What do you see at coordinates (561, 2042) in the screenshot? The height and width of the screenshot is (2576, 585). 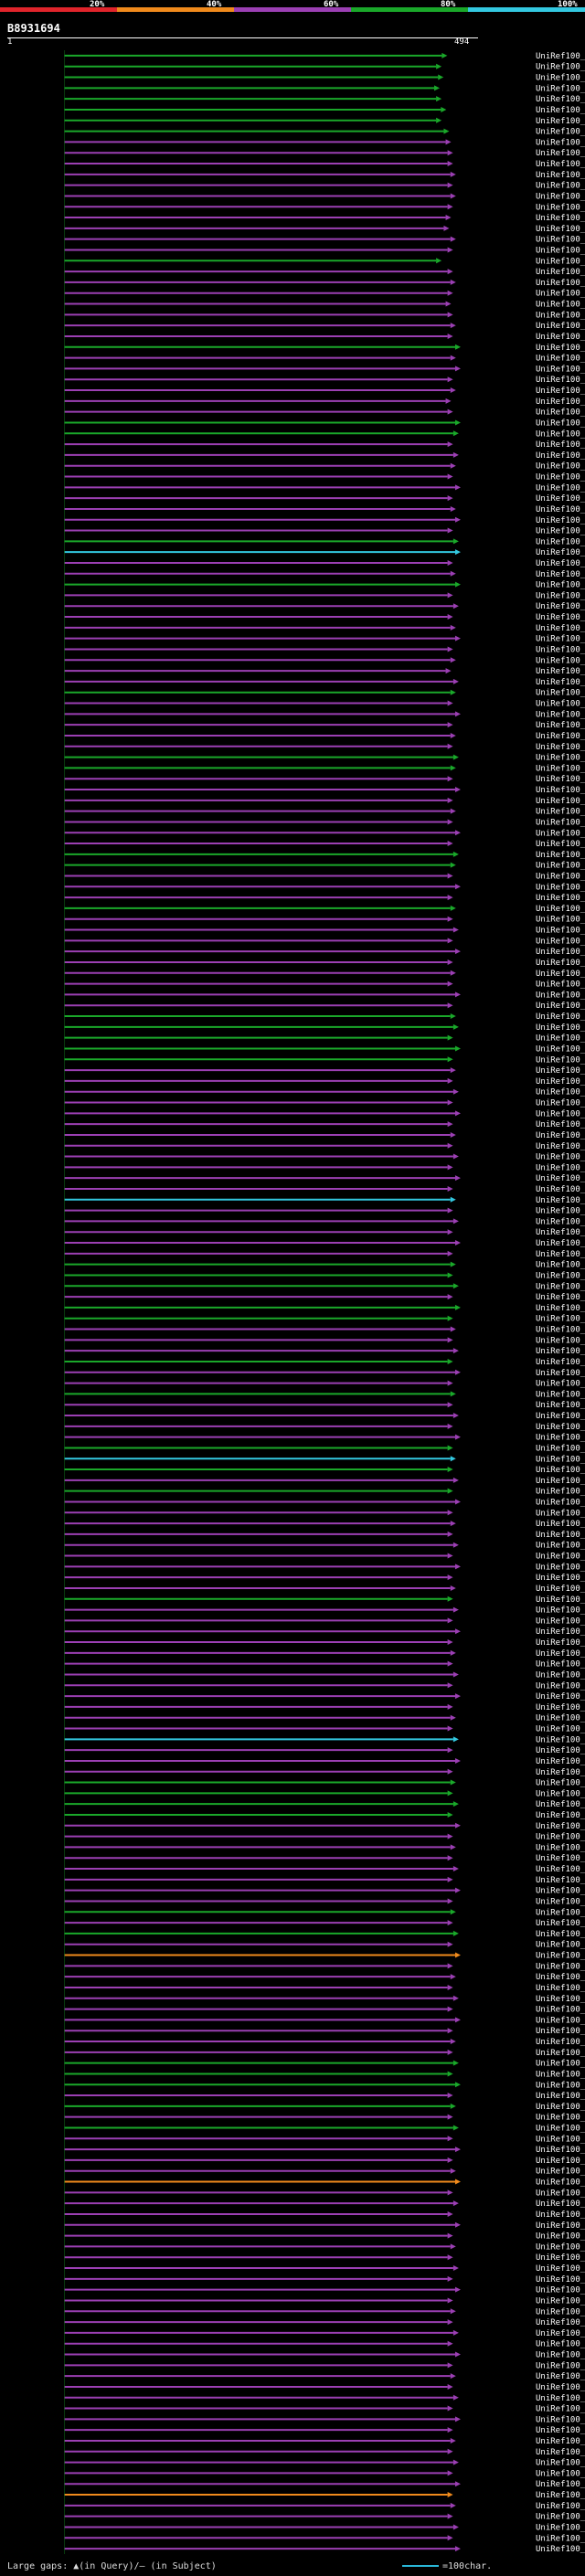 I see `hit-id-label: UniRef100_A0PVC4` at bounding box center [561, 2042].